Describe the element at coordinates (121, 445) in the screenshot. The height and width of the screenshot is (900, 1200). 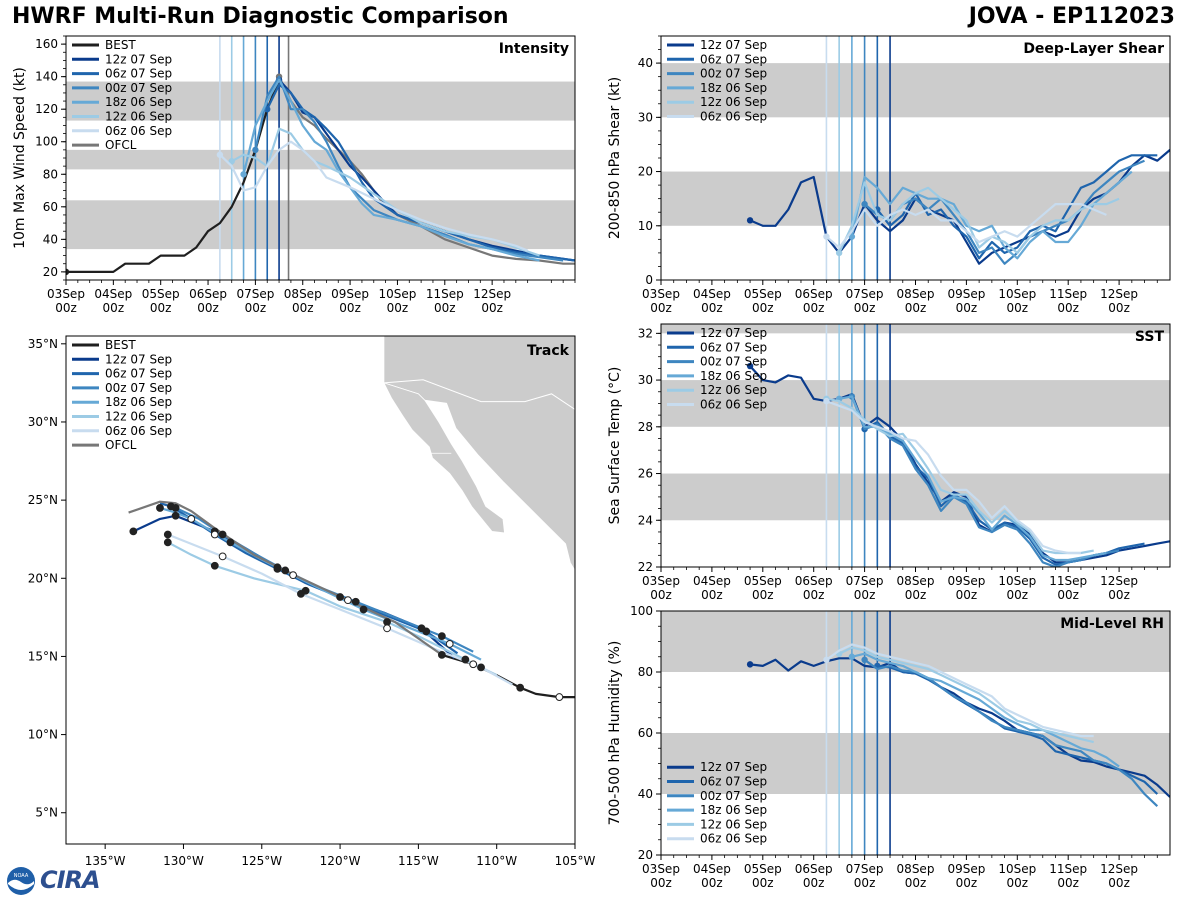
I see `legend-label: OFCL` at that location.